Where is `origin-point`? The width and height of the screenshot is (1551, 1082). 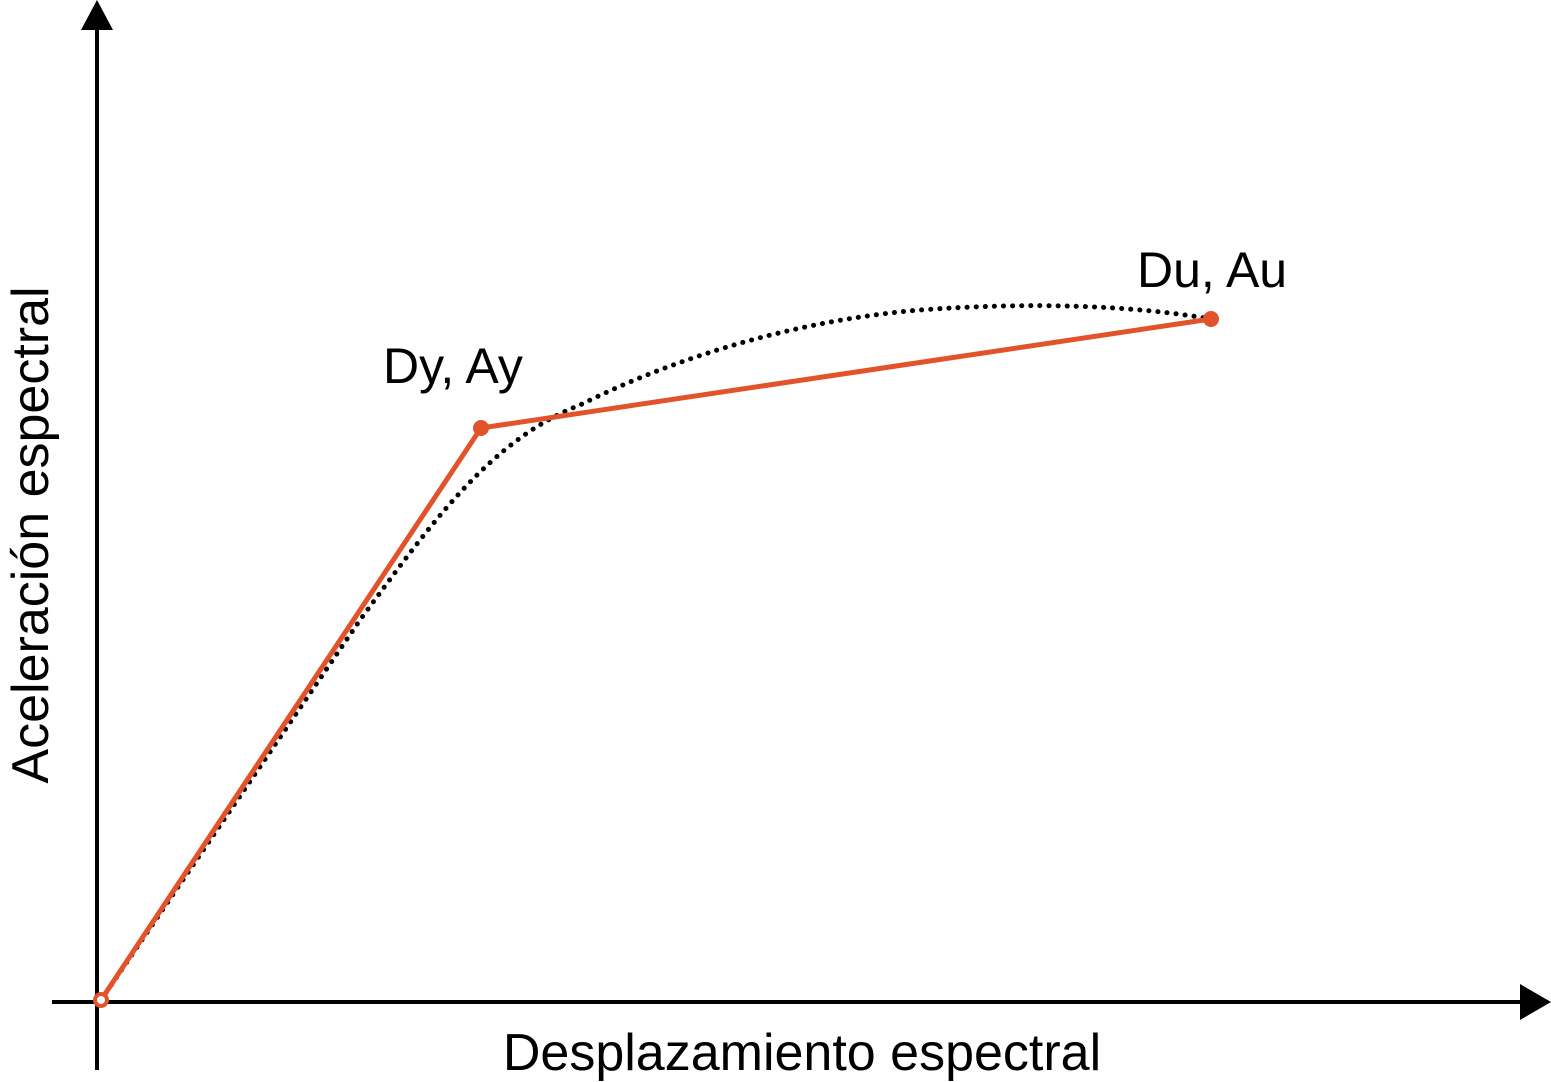 origin-point is located at coordinates (101, 1000).